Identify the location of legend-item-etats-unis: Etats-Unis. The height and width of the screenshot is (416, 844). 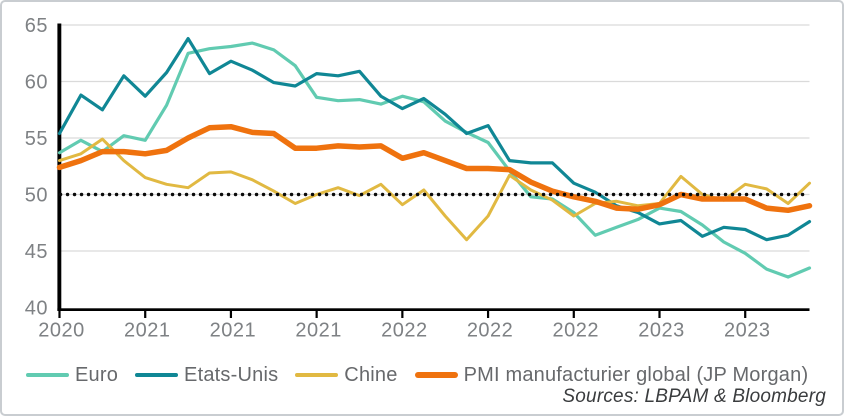
(206, 375).